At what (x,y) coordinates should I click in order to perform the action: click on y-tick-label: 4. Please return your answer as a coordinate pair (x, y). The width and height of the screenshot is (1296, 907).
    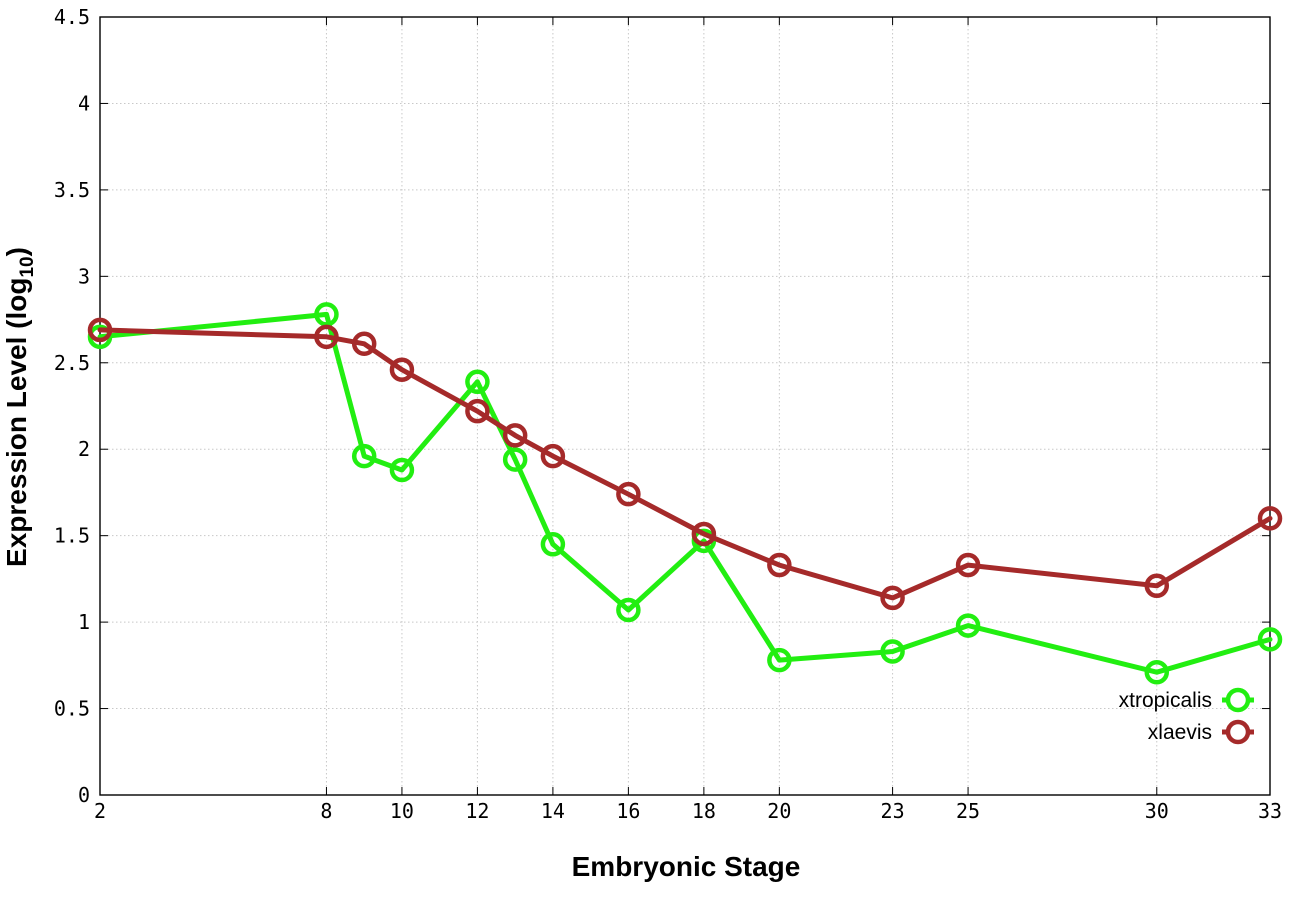
    Looking at the image, I should click on (84, 103).